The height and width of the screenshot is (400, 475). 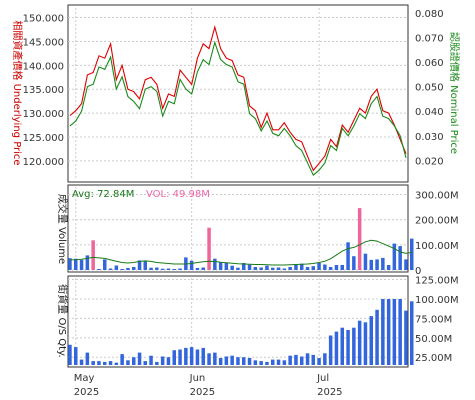 I want to click on outstanding-tick: 75.00M, so click(x=433, y=319).